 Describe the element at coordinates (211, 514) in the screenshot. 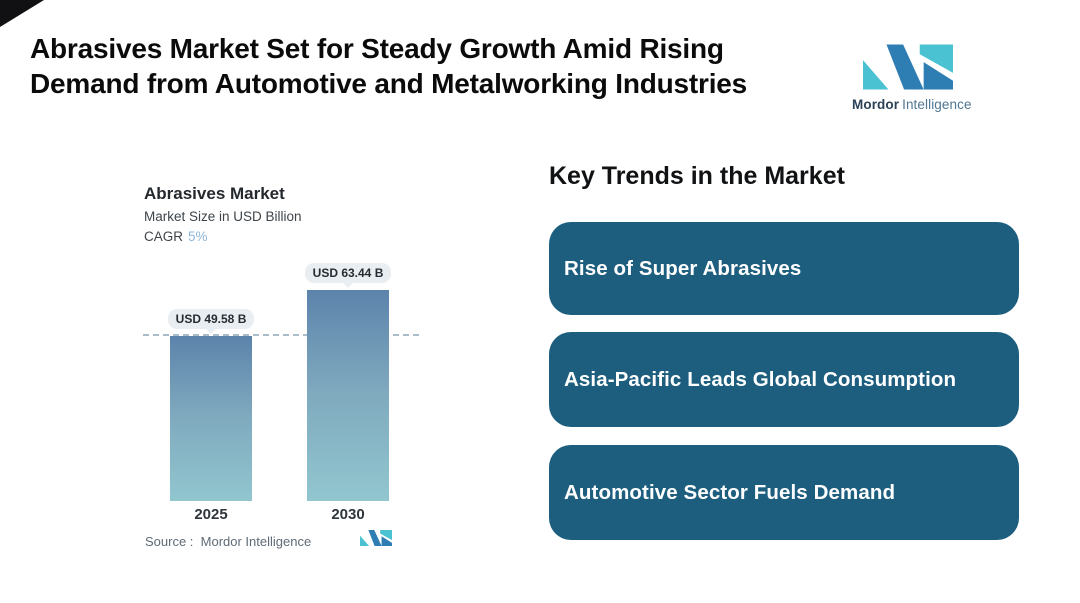

I see `x-axis-label-2025: 2025` at that location.